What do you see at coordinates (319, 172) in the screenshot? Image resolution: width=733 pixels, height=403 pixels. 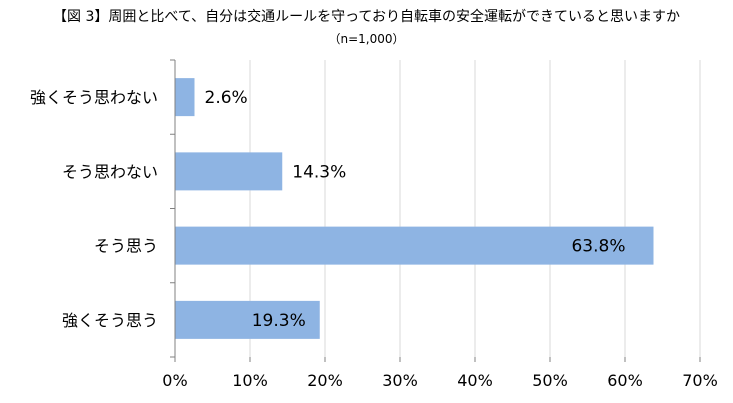 I see `data-label: 14.3%` at bounding box center [319, 172].